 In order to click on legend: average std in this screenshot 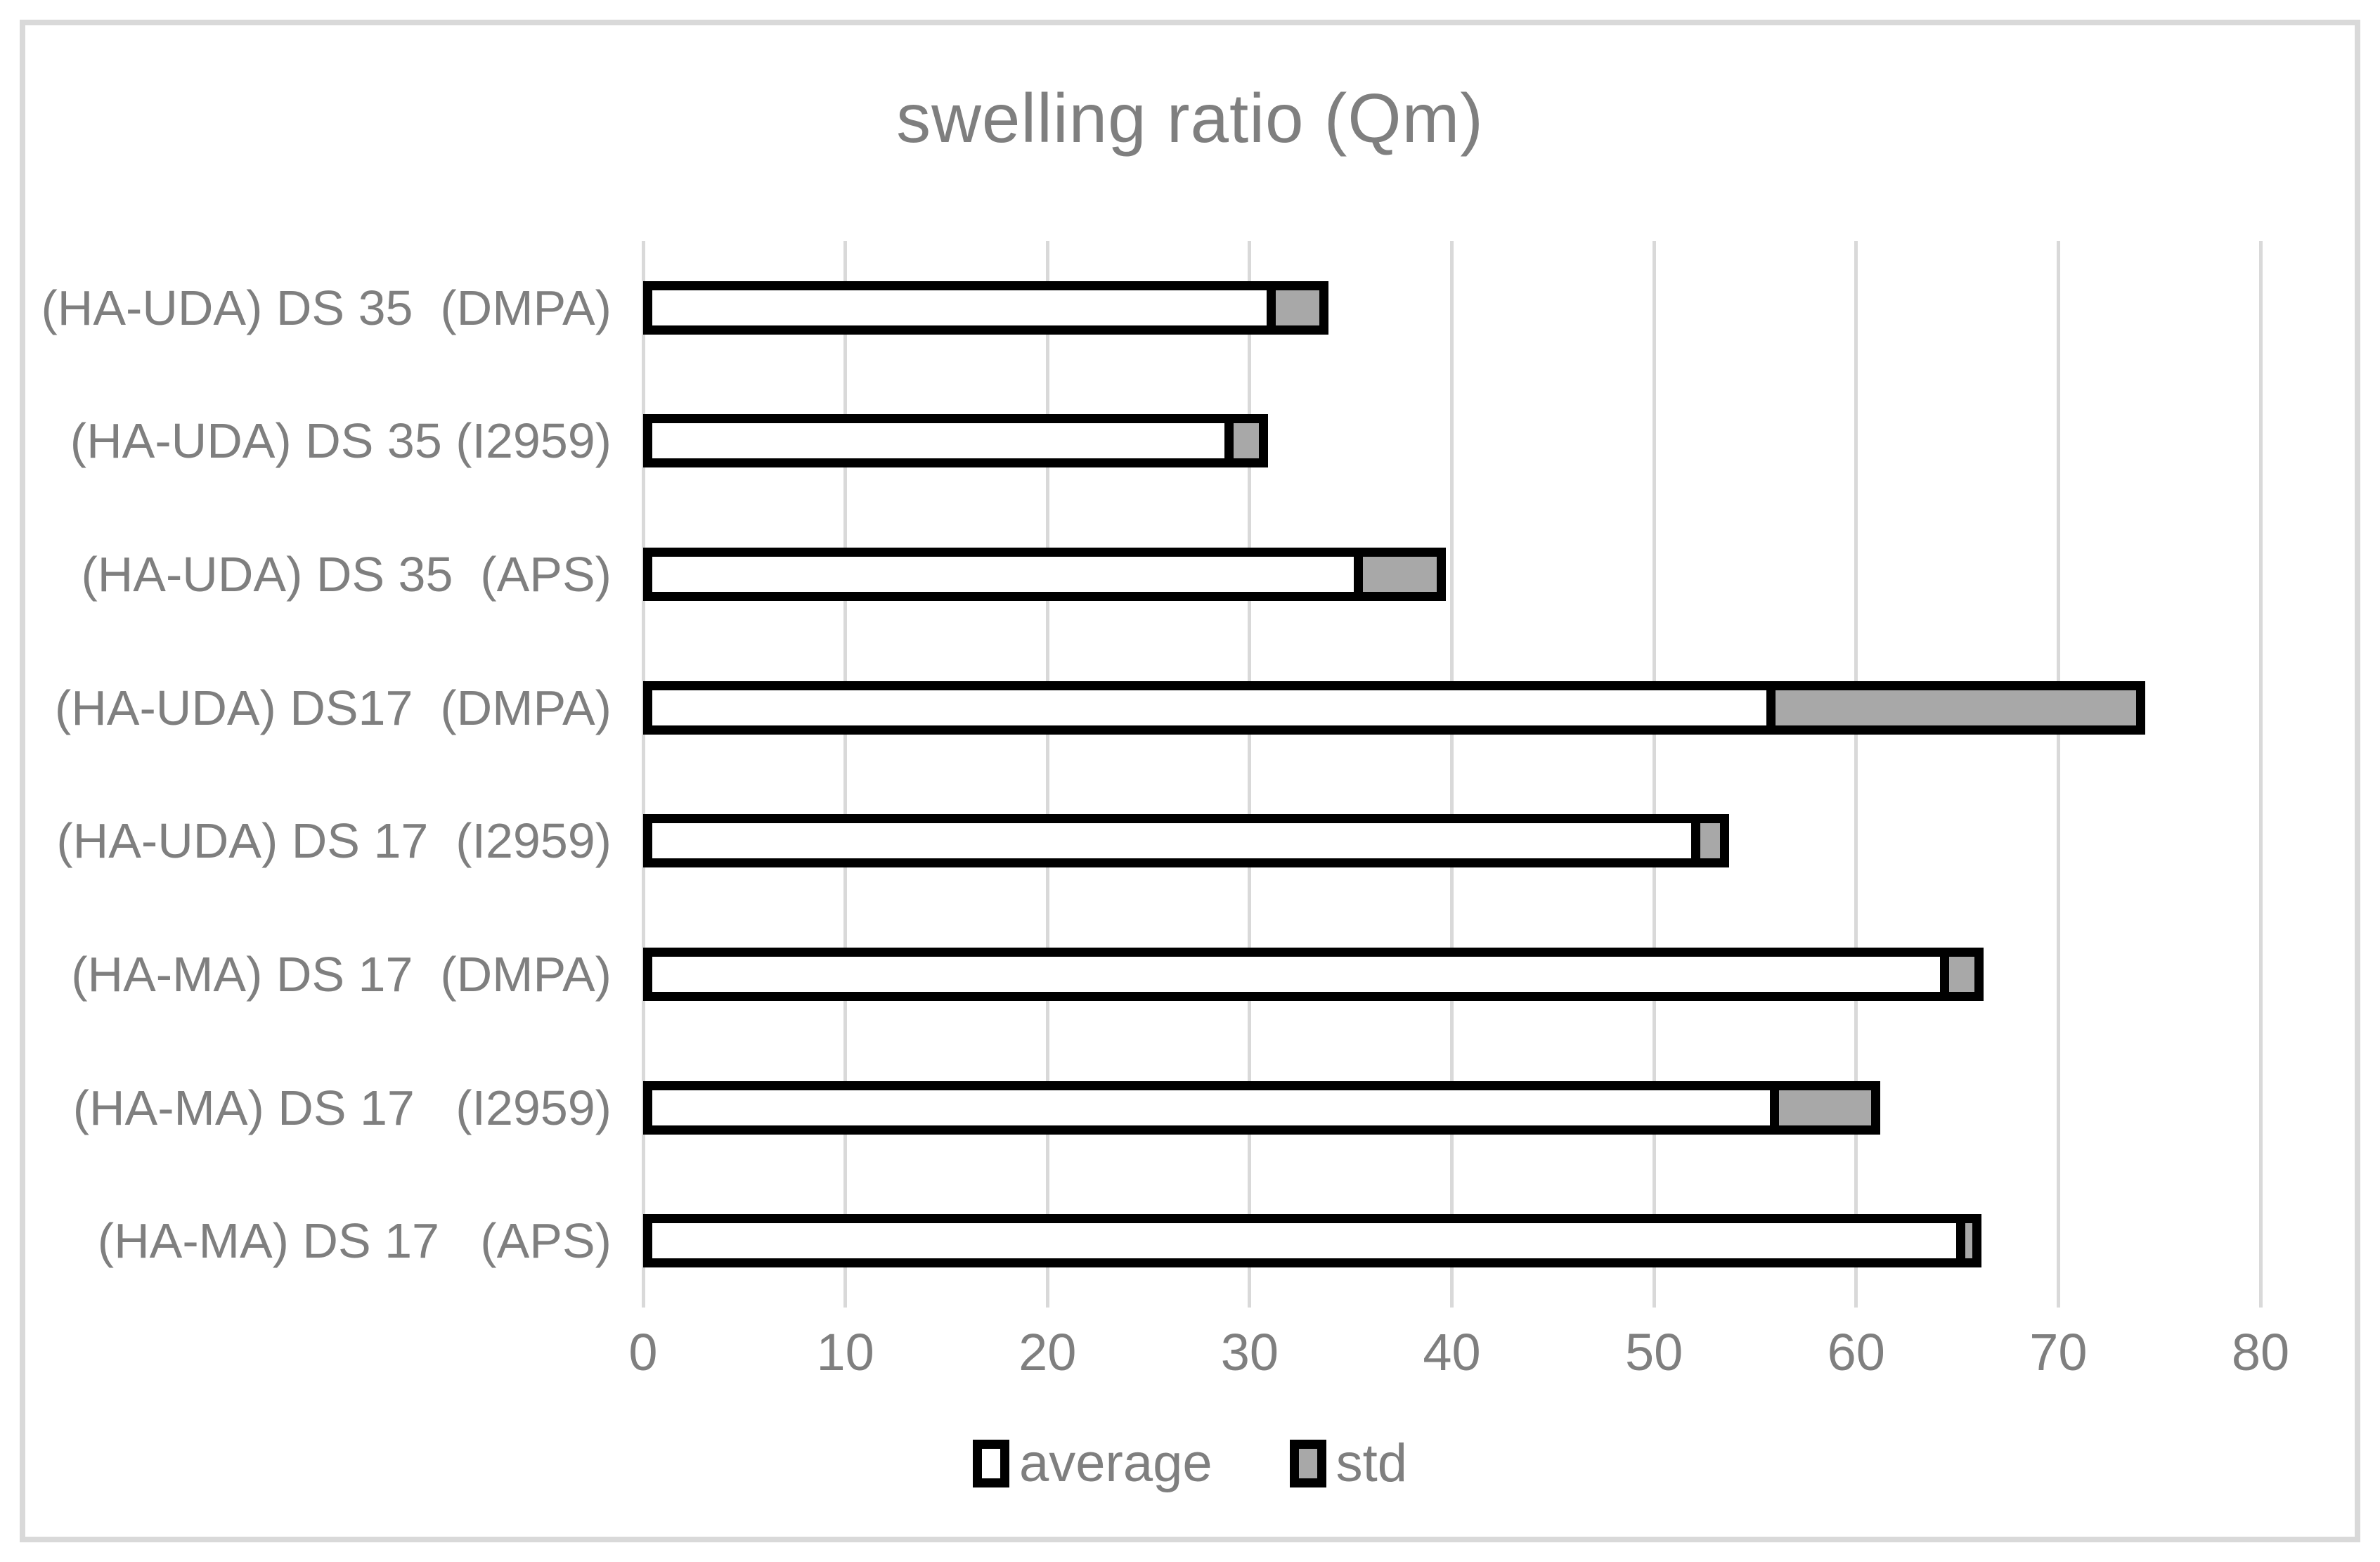, I will do `click(1190, 1464)`.